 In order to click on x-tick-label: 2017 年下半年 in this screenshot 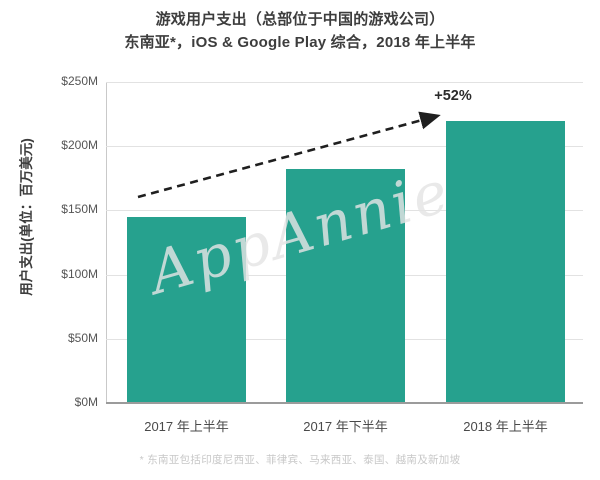, I will do `click(345, 426)`.